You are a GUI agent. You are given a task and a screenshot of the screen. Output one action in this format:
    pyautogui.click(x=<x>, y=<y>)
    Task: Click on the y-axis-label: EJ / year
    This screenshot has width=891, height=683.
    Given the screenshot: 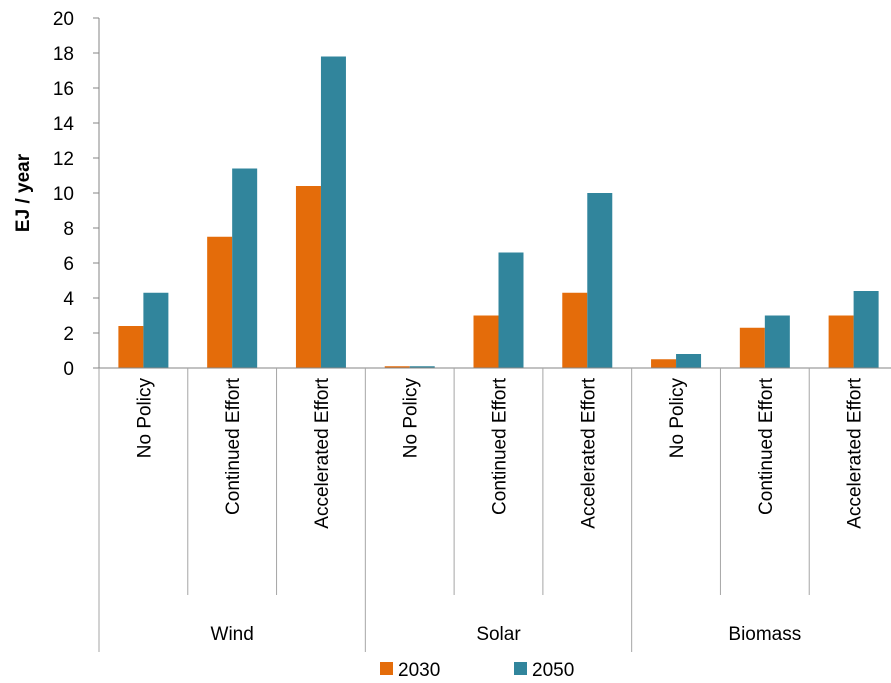 What is the action you would take?
    pyautogui.click(x=23, y=192)
    